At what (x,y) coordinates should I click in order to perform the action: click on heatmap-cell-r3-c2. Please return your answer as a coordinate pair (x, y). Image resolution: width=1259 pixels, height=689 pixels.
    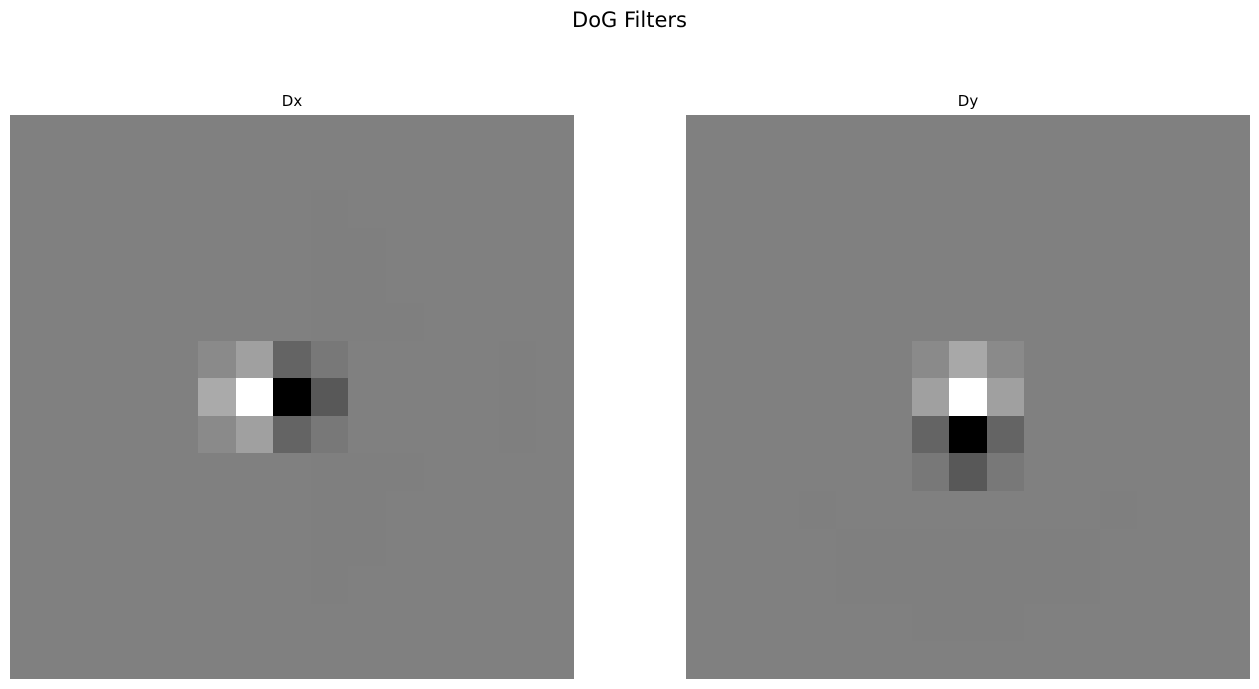
    Looking at the image, I should click on (104, 246).